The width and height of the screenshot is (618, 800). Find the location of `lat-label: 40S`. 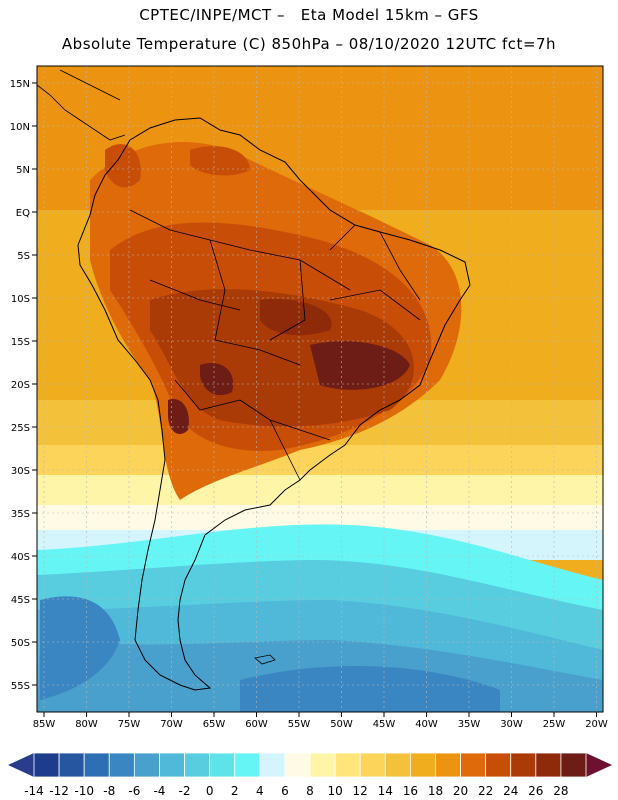

lat-label: 40S is located at coordinates (20, 557).